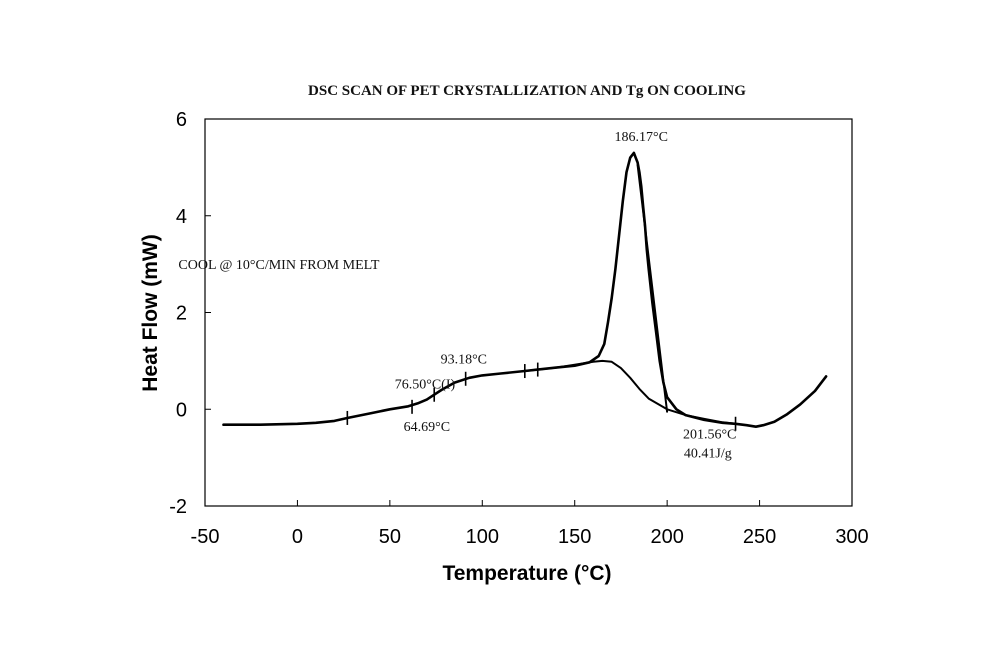 Image resolution: width=1000 pixels, height=665 pixels. Describe the element at coordinates (181, 217) in the screenshot. I see `y-tick-label: 4` at that location.